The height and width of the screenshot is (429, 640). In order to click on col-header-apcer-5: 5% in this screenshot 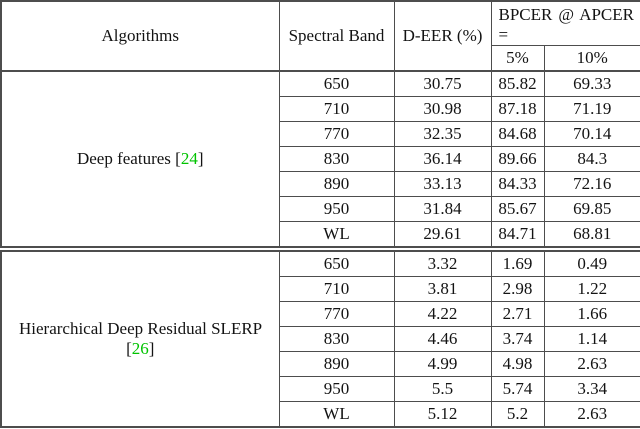, I will do `click(517, 58)`.